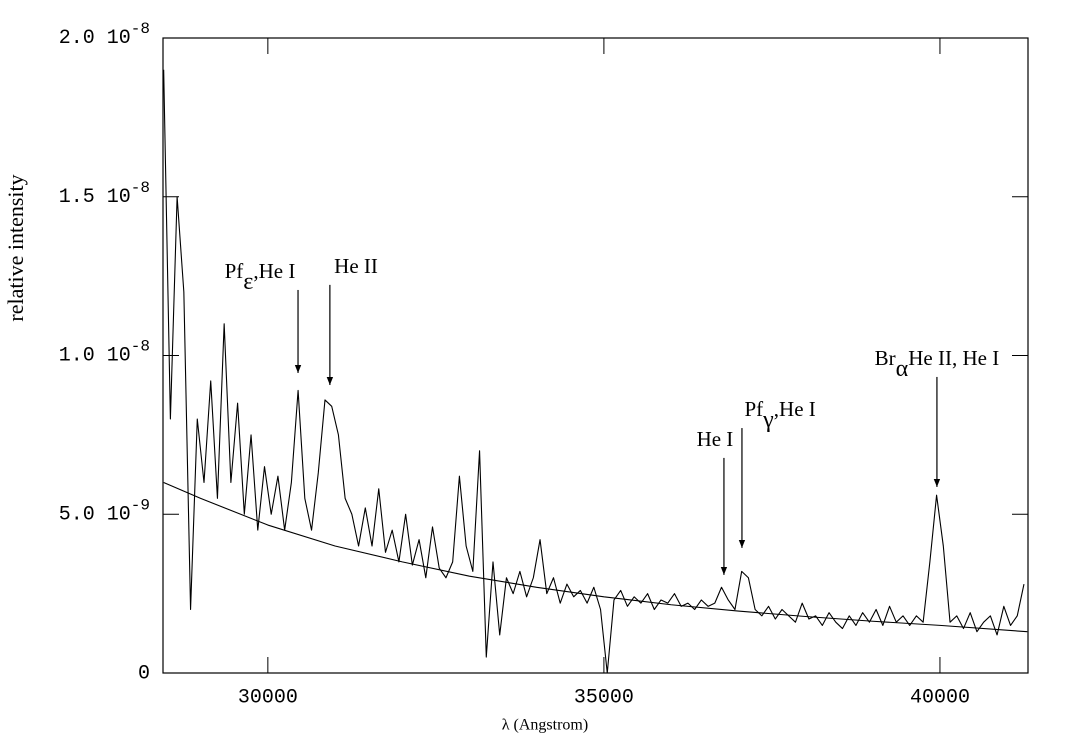 The height and width of the screenshot is (753, 1089). I want to click on y-tick-label: 5.0 10-9, so click(104, 511).